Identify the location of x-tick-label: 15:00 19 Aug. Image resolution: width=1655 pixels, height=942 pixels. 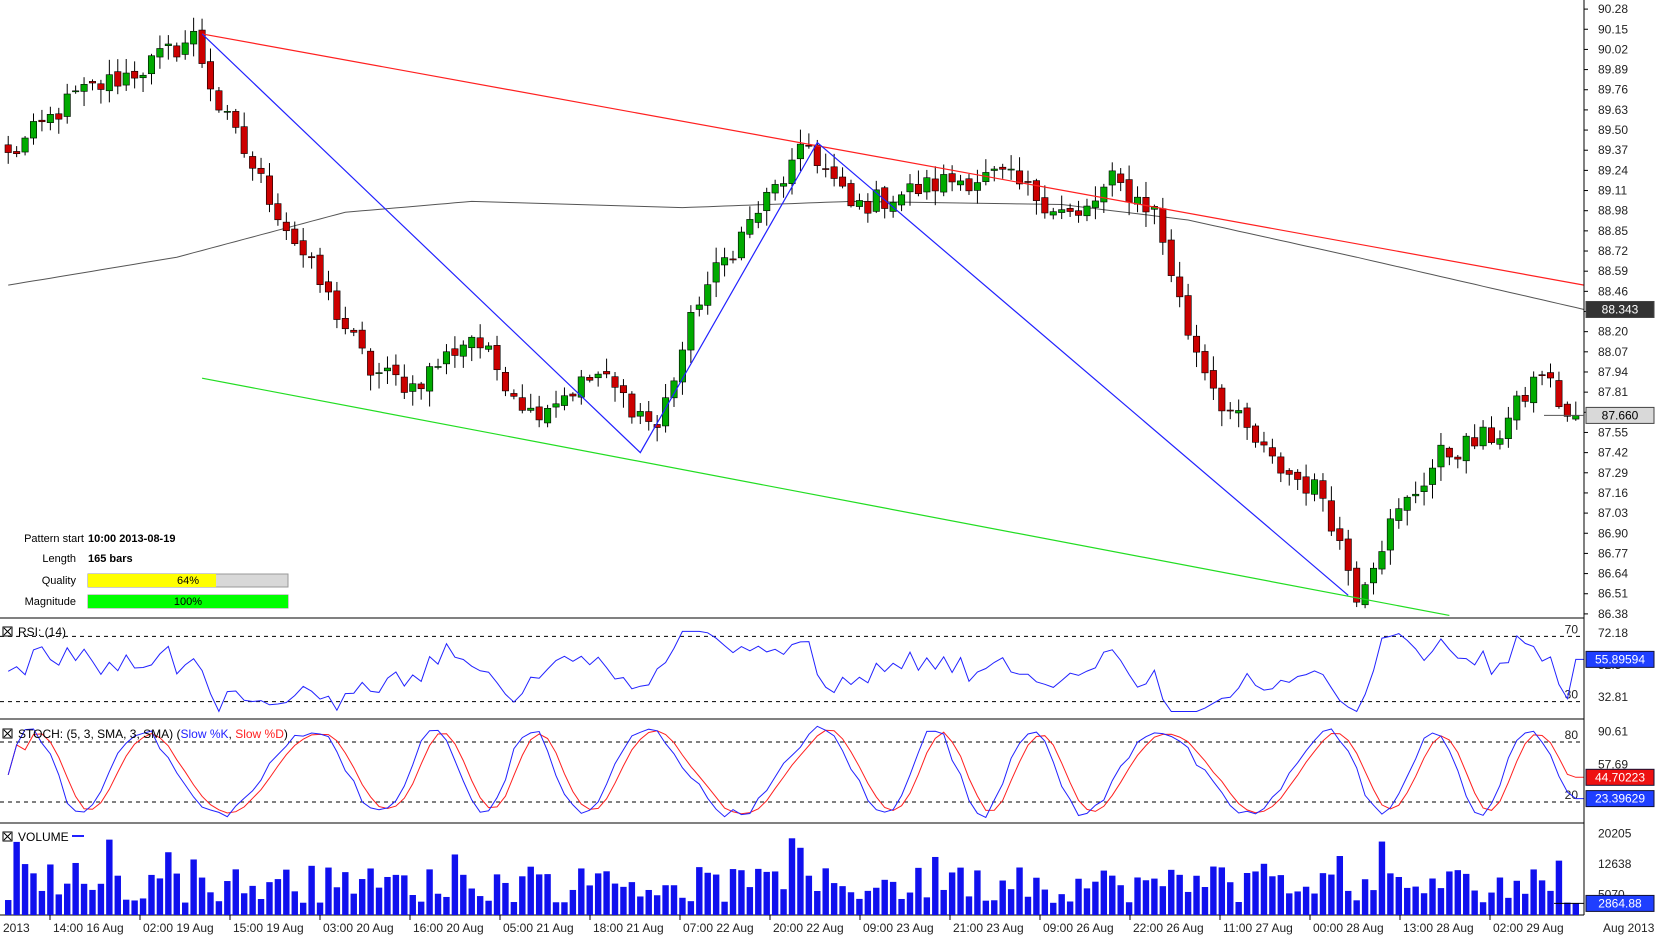
(268, 928).